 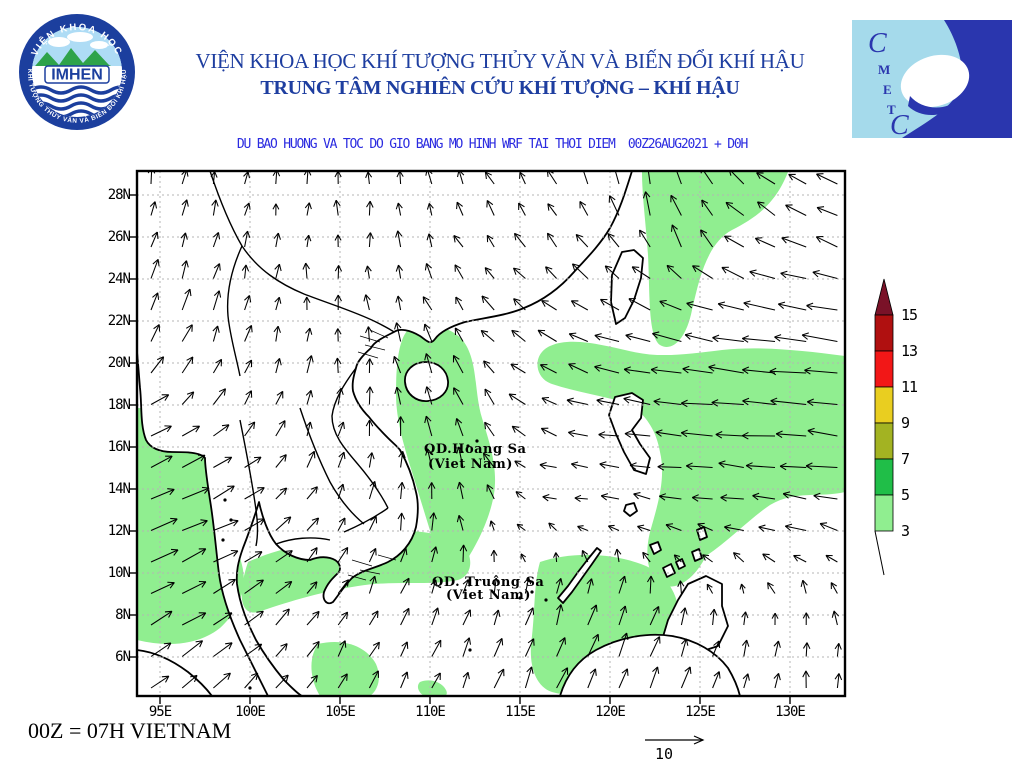 I want to click on cmetc-letter-c1: C, so click(x=877, y=43).